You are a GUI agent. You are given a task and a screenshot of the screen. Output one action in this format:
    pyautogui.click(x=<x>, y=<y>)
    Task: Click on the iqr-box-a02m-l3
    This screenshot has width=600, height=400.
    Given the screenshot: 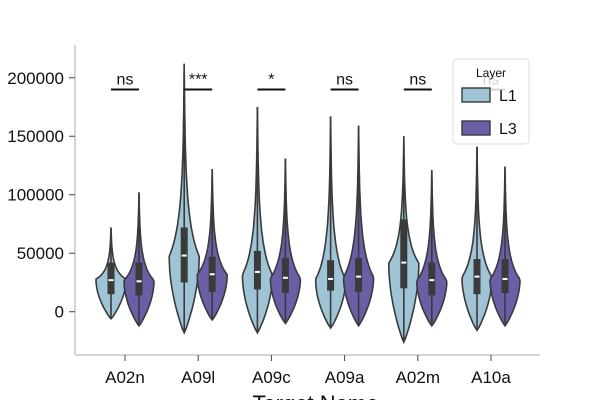 What is the action you would take?
    pyautogui.click(x=432, y=279)
    